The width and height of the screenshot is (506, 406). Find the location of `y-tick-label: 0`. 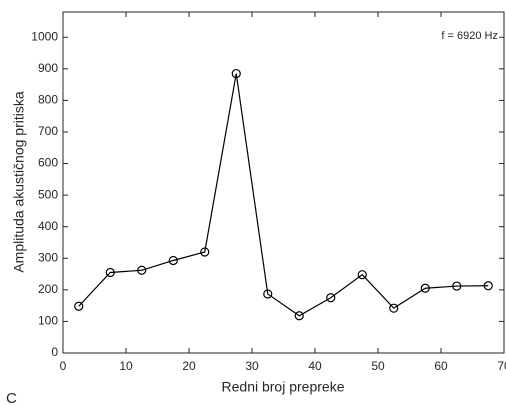

y-tick-label: 0 is located at coordinates (54, 352).